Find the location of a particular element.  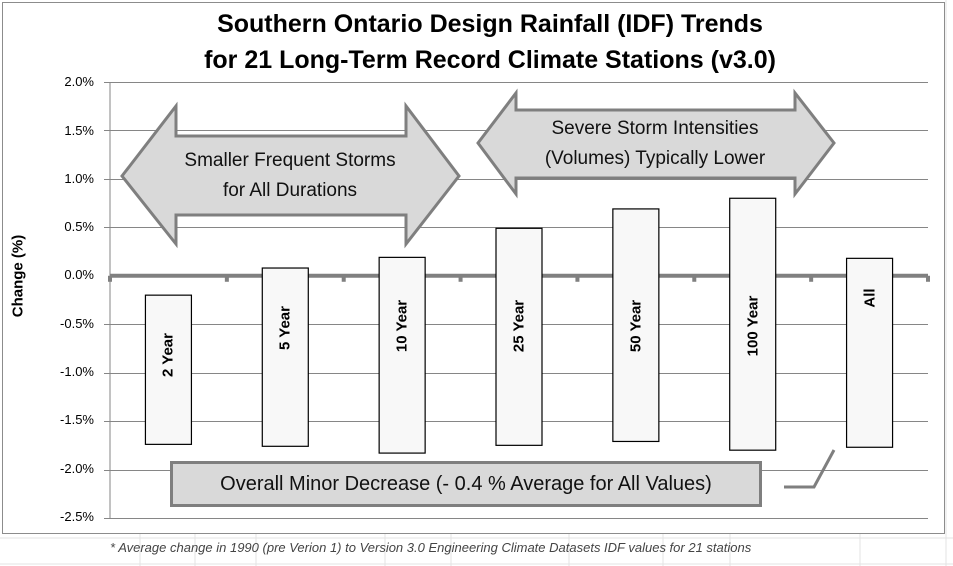

bar-category-label: 10 Year is located at coordinates (402, 326).